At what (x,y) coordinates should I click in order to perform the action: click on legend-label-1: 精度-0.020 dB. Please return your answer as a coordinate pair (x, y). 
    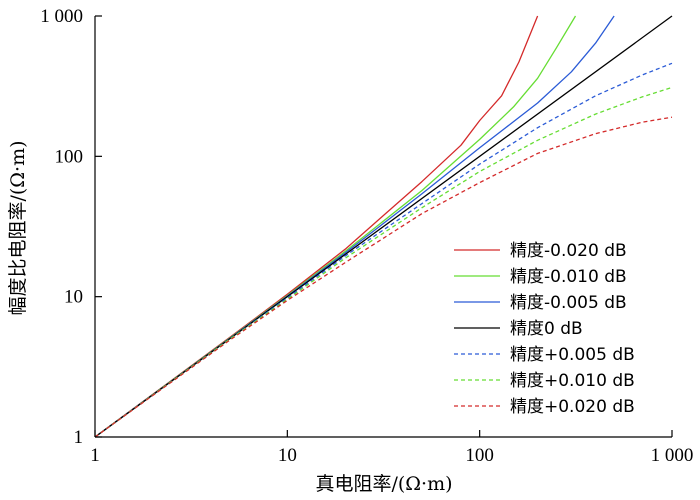
    Looking at the image, I should click on (568, 251).